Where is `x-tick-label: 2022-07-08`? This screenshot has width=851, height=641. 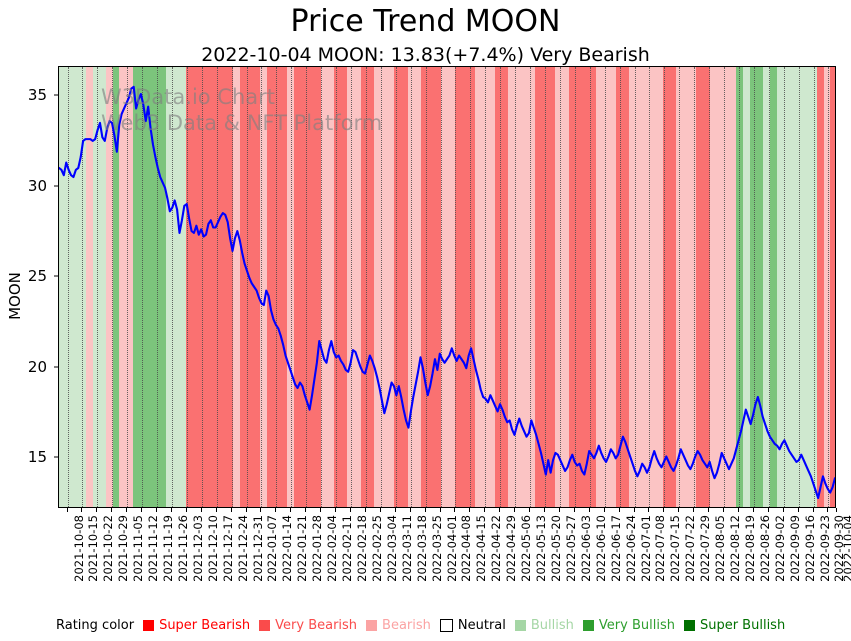
x-tick-label: 2022-07-08 is located at coordinates (660, 548).